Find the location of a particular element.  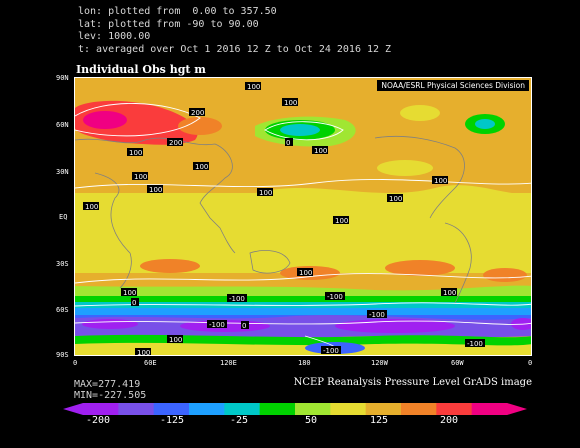

contour-100-south is located at coordinates (303, 278).